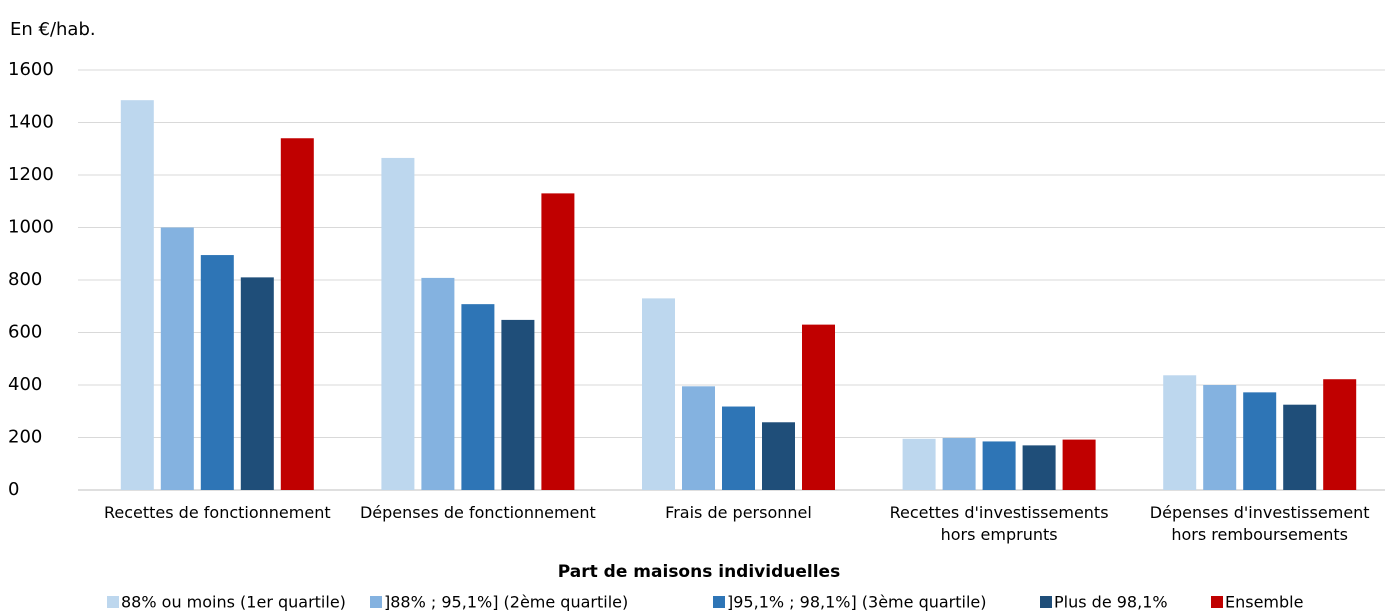 Image resolution: width=1399 pixels, height=614 pixels. Describe the element at coordinates (13, 489) in the screenshot. I see `y-tick-label: 0` at that location.